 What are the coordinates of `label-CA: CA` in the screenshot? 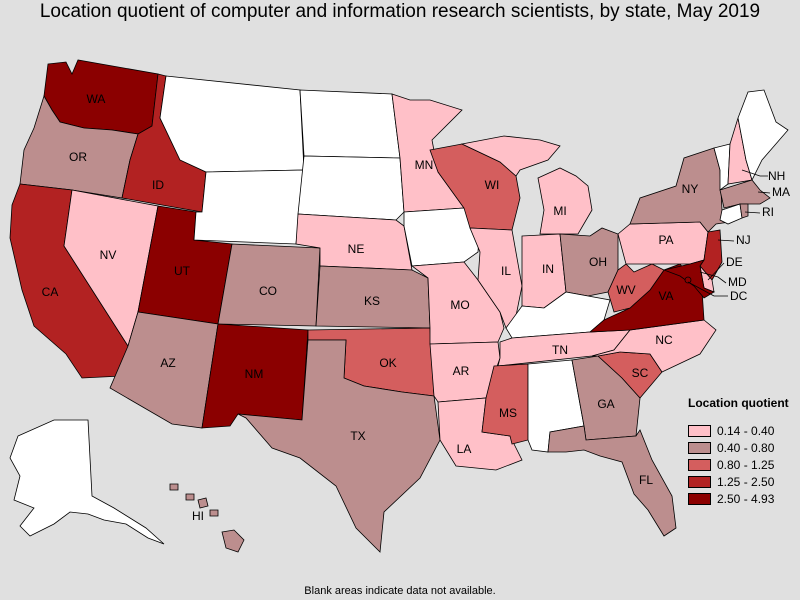 It's located at (50, 292).